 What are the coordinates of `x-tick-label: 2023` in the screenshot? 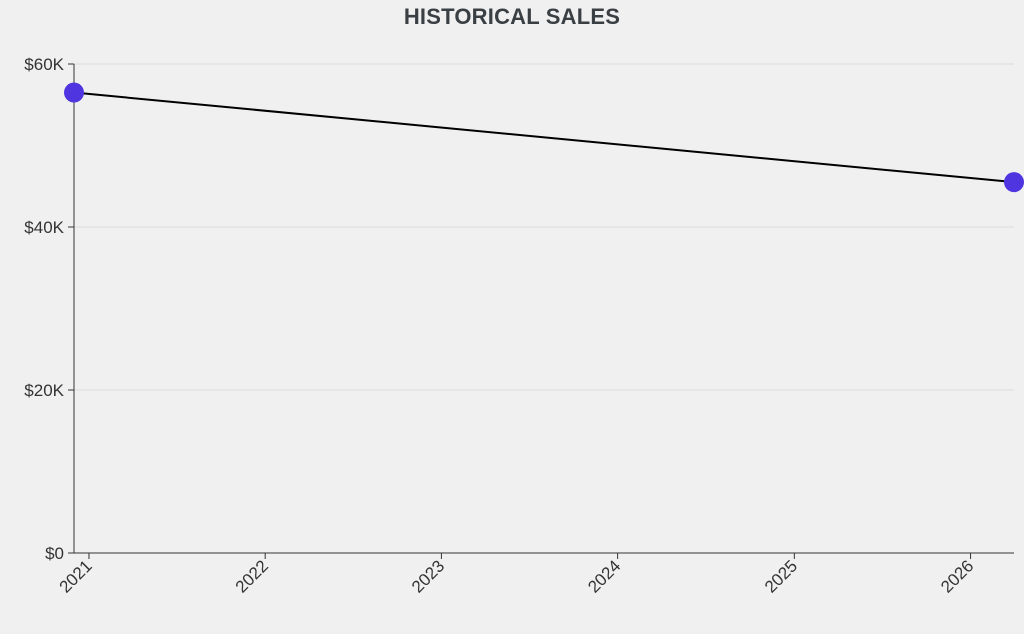 It's located at (428, 576).